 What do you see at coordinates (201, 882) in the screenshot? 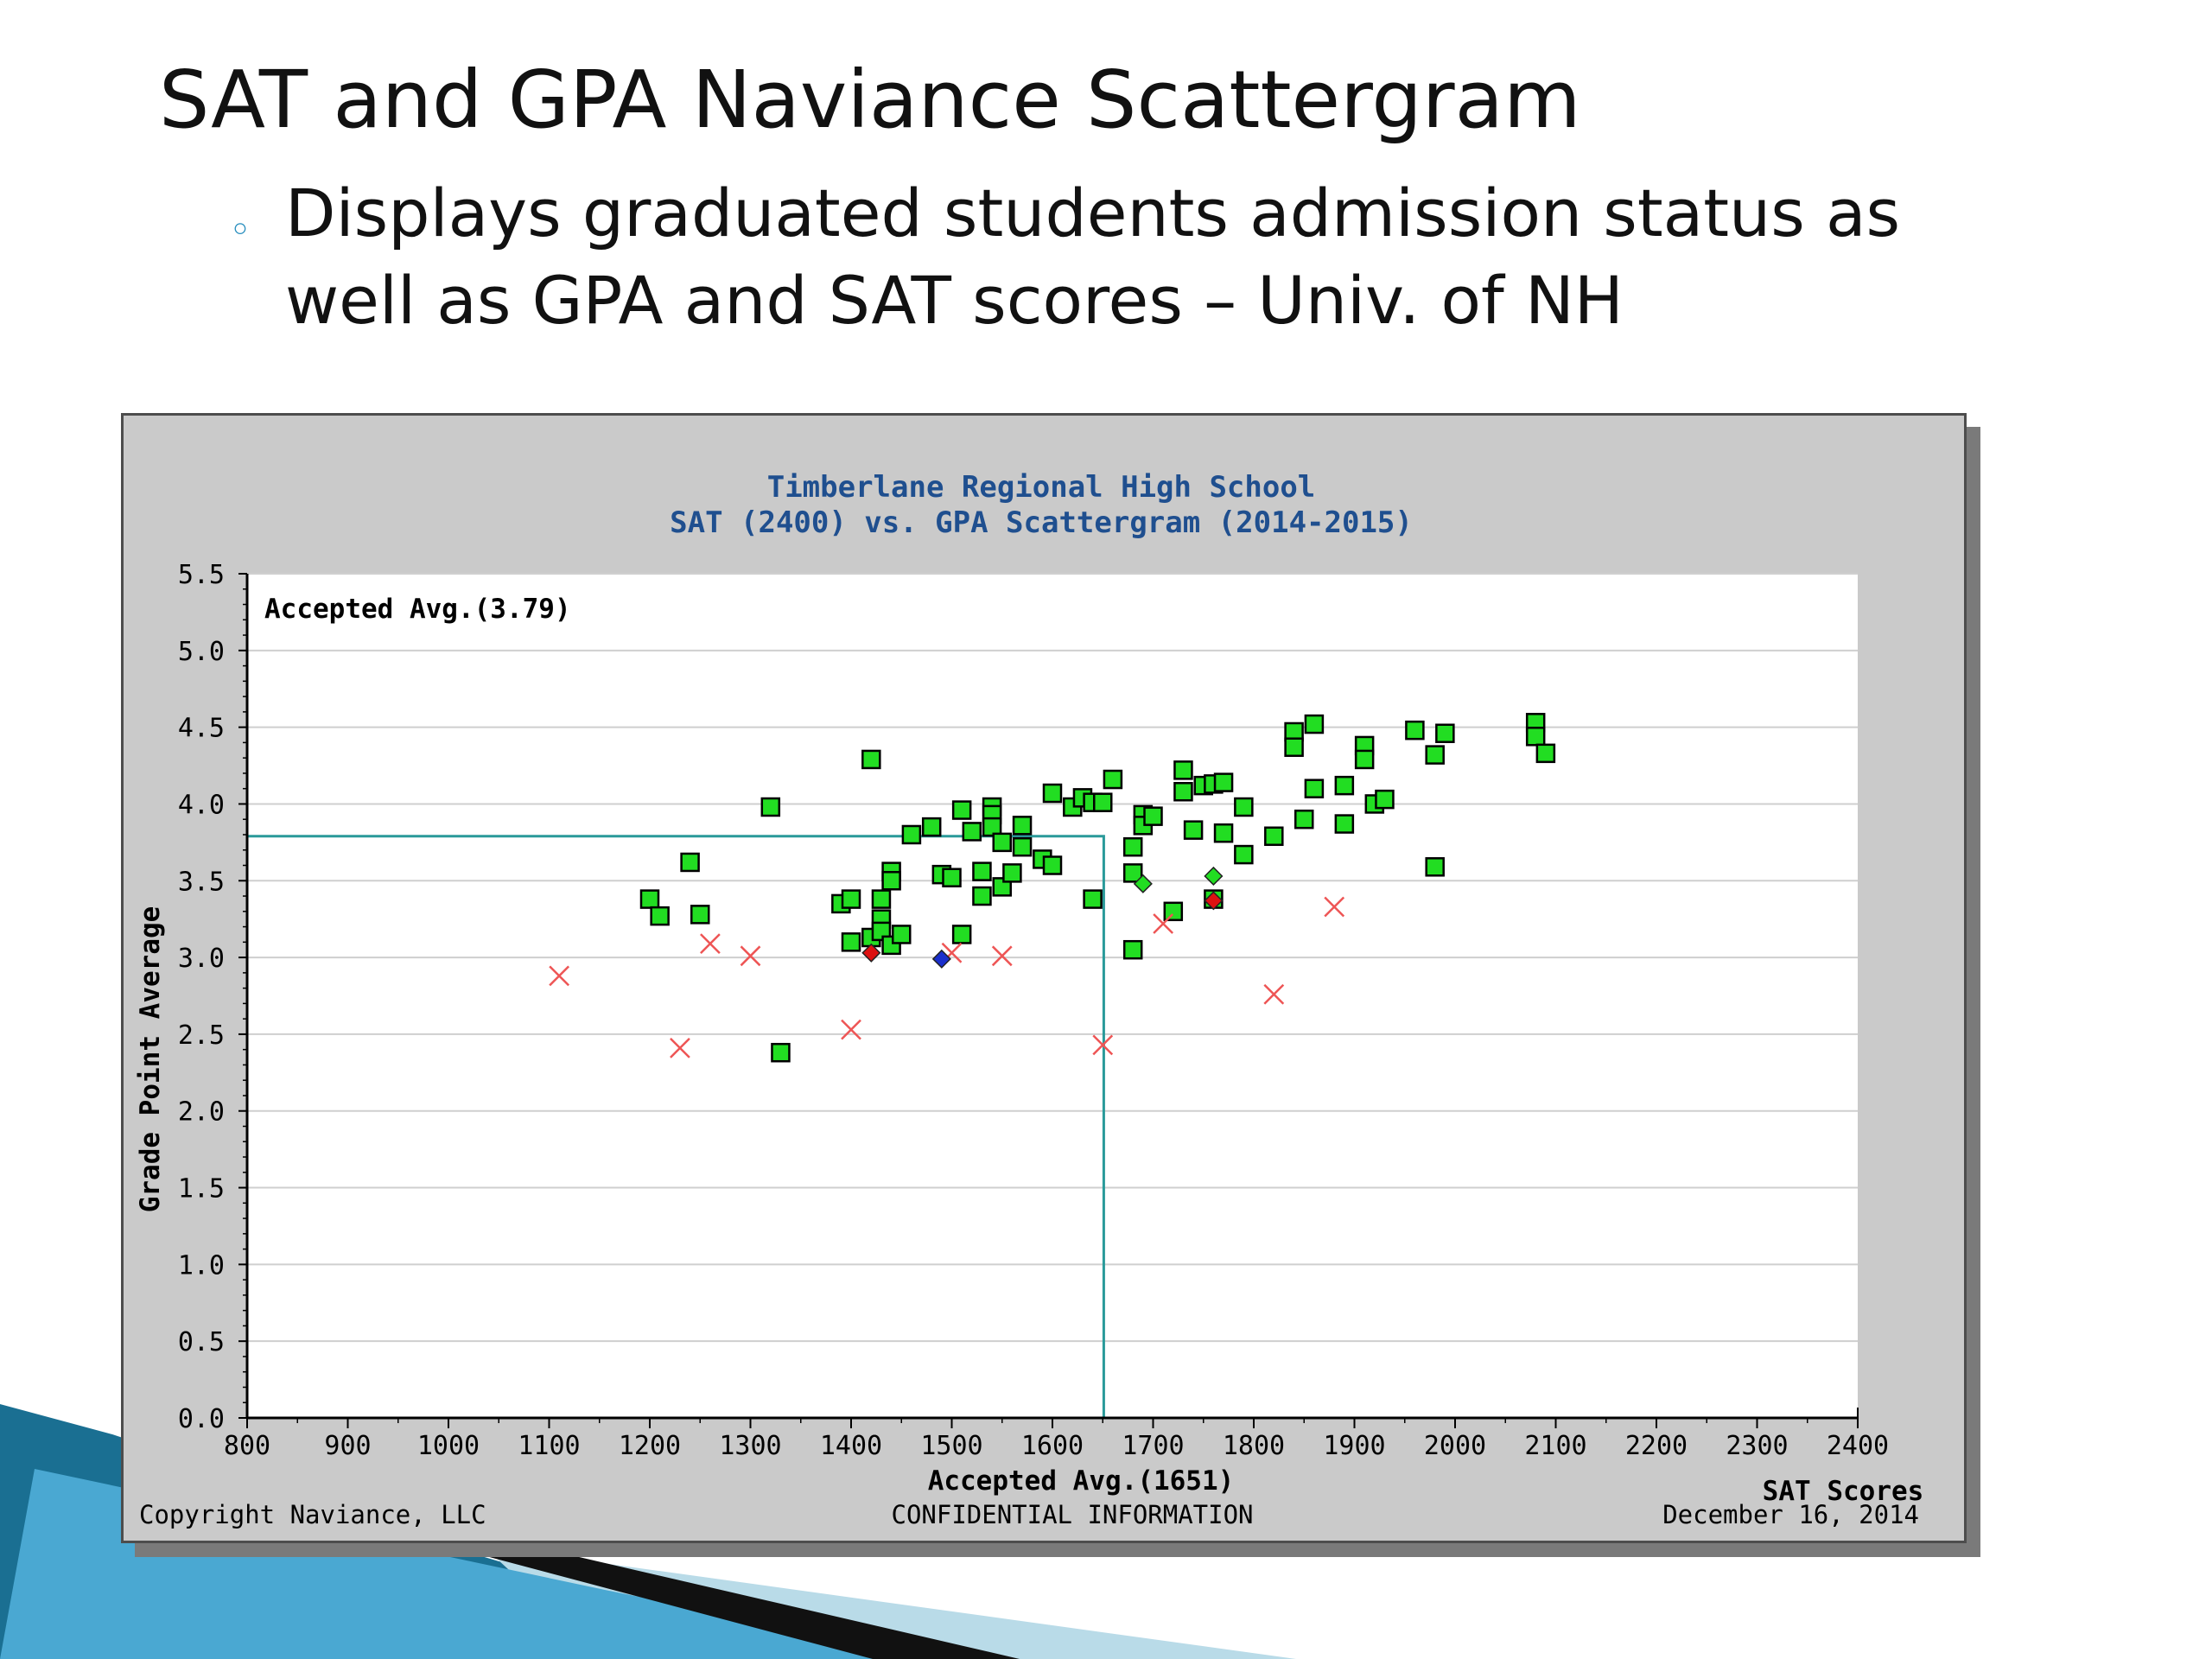
I see `y-tick-label: 3.5` at bounding box center [201, 882].